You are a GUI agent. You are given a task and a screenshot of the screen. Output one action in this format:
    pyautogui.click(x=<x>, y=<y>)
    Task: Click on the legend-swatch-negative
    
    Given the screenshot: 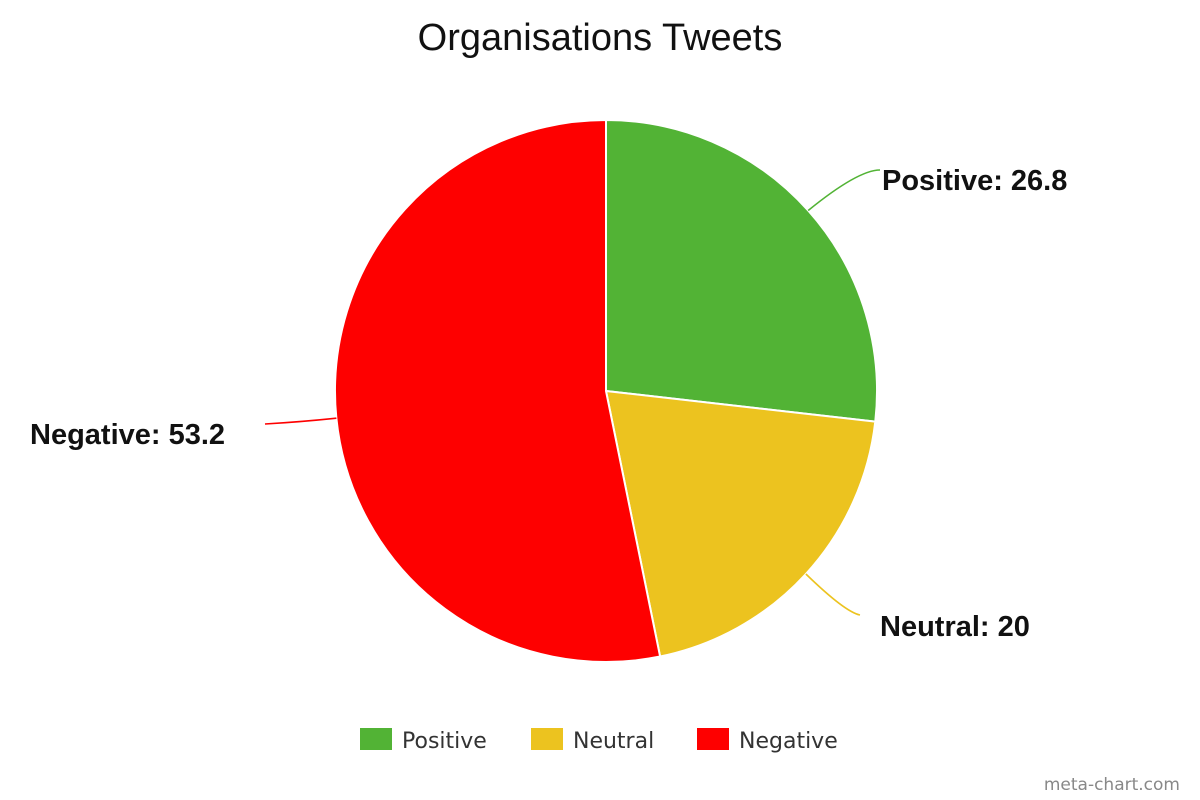 What is the action you would take?
    pyautogui.click(x=713, y=739)
    